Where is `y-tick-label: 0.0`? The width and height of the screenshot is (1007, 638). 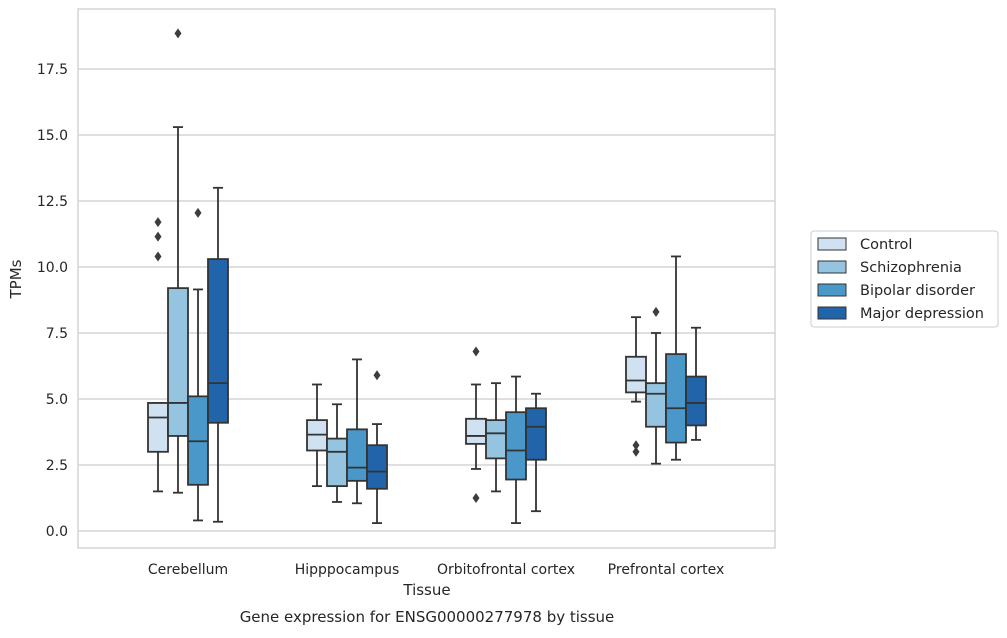 y-tick-label: 0.0 is located at coordinates (57, 532).